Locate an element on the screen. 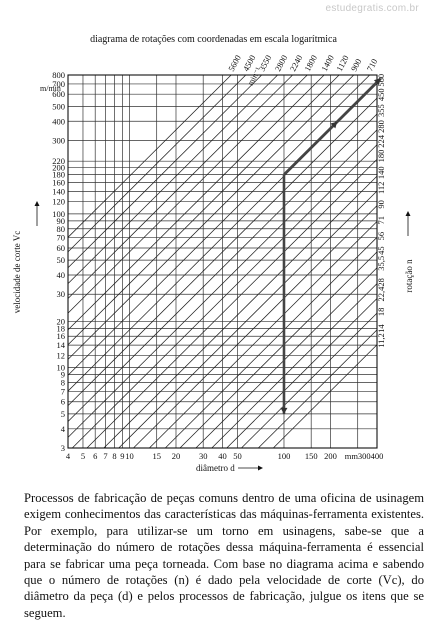 The width and height of the screenshot is (427, 640). top-tick-label: 1800 is located at coordinates (310, 63).